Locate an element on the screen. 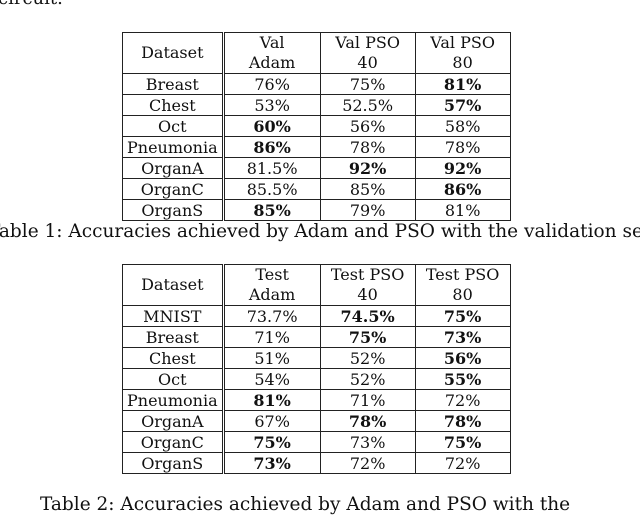 This screenshot has height=515, width=640. table-row: Breast 71% 75% 73% is located at coordinates (316, 337).